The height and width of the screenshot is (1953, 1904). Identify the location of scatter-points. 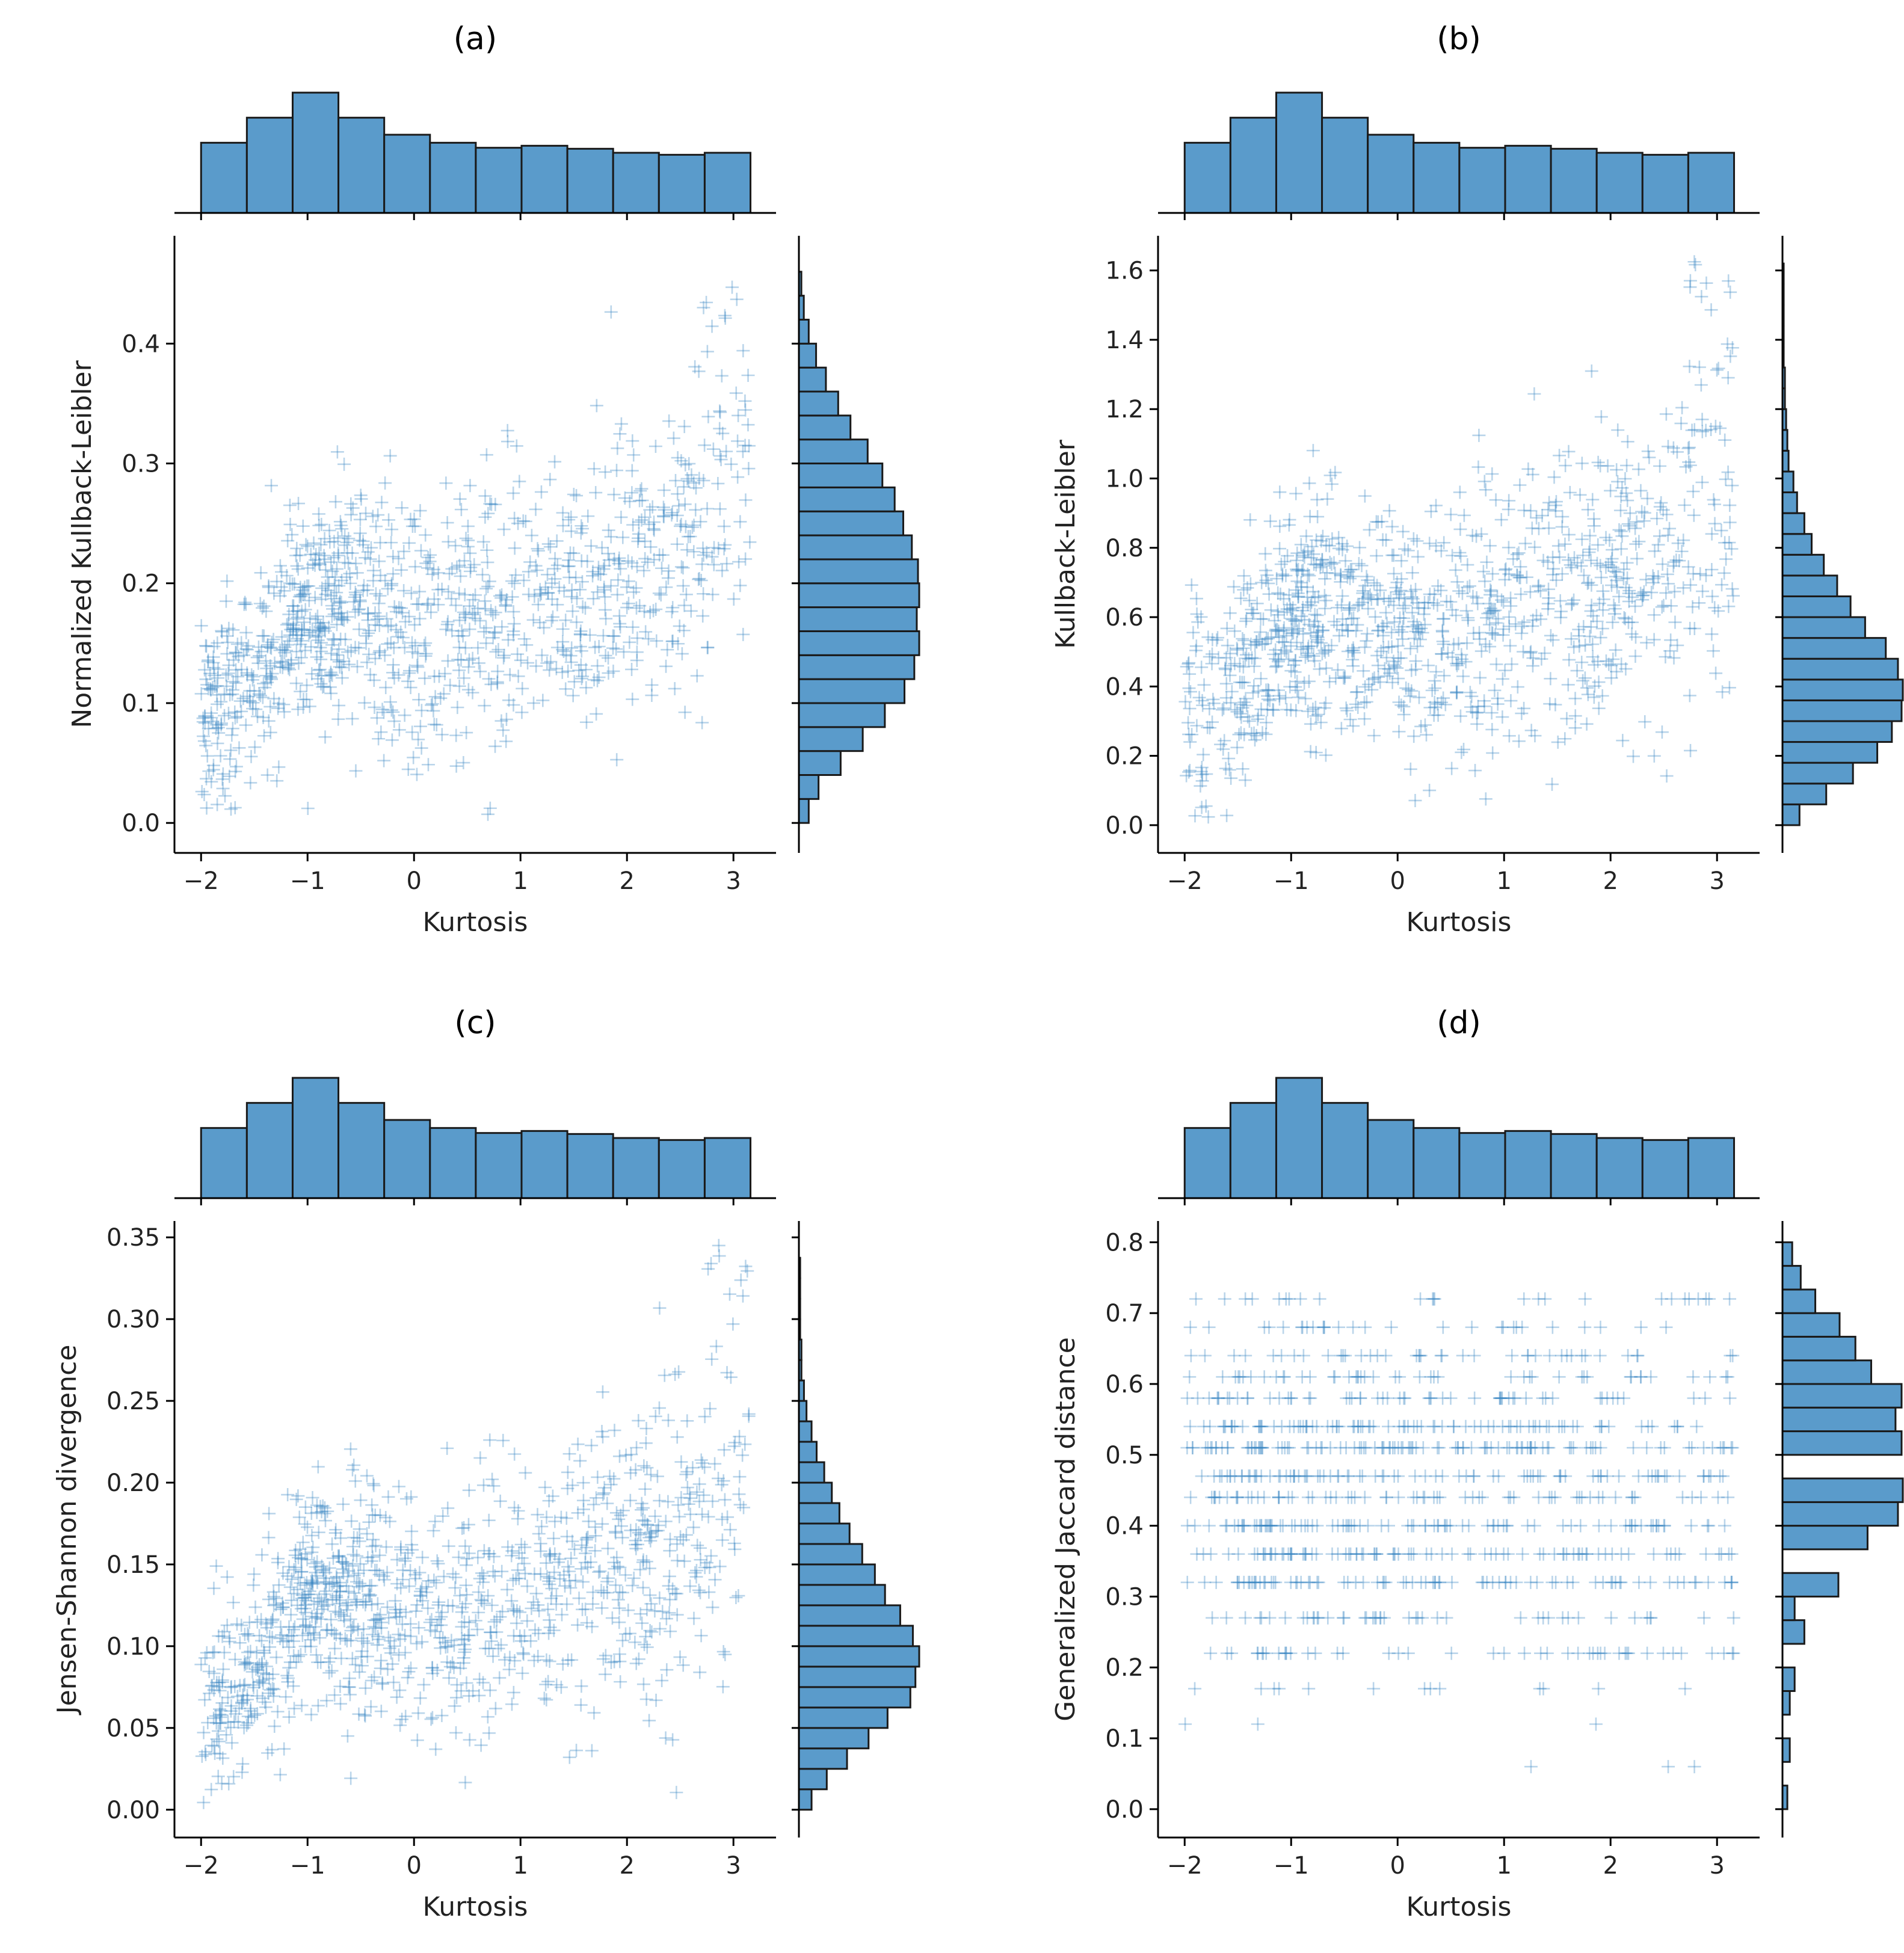
(476, 550).